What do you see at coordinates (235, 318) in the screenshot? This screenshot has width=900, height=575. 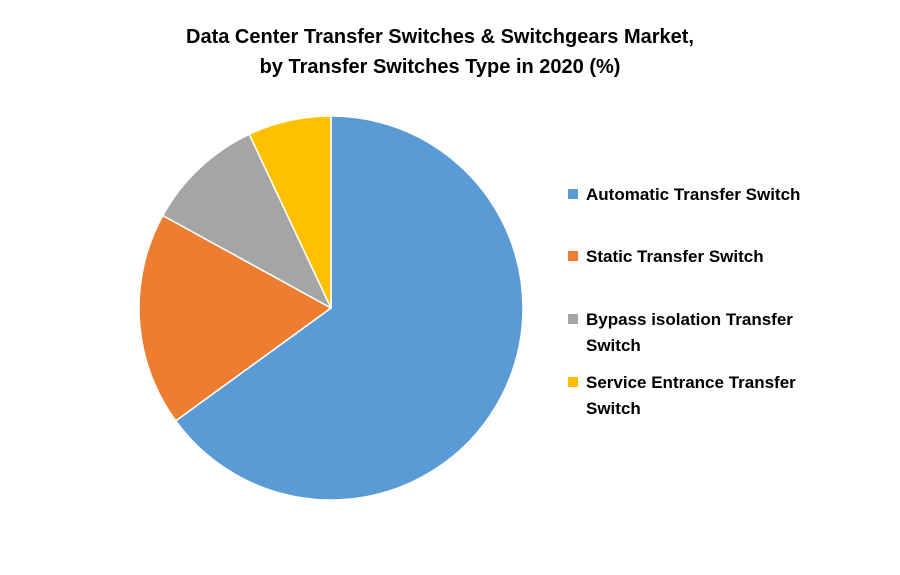 I see `pie-slice-static-transfer-switch` at bounding box center [235, 318].